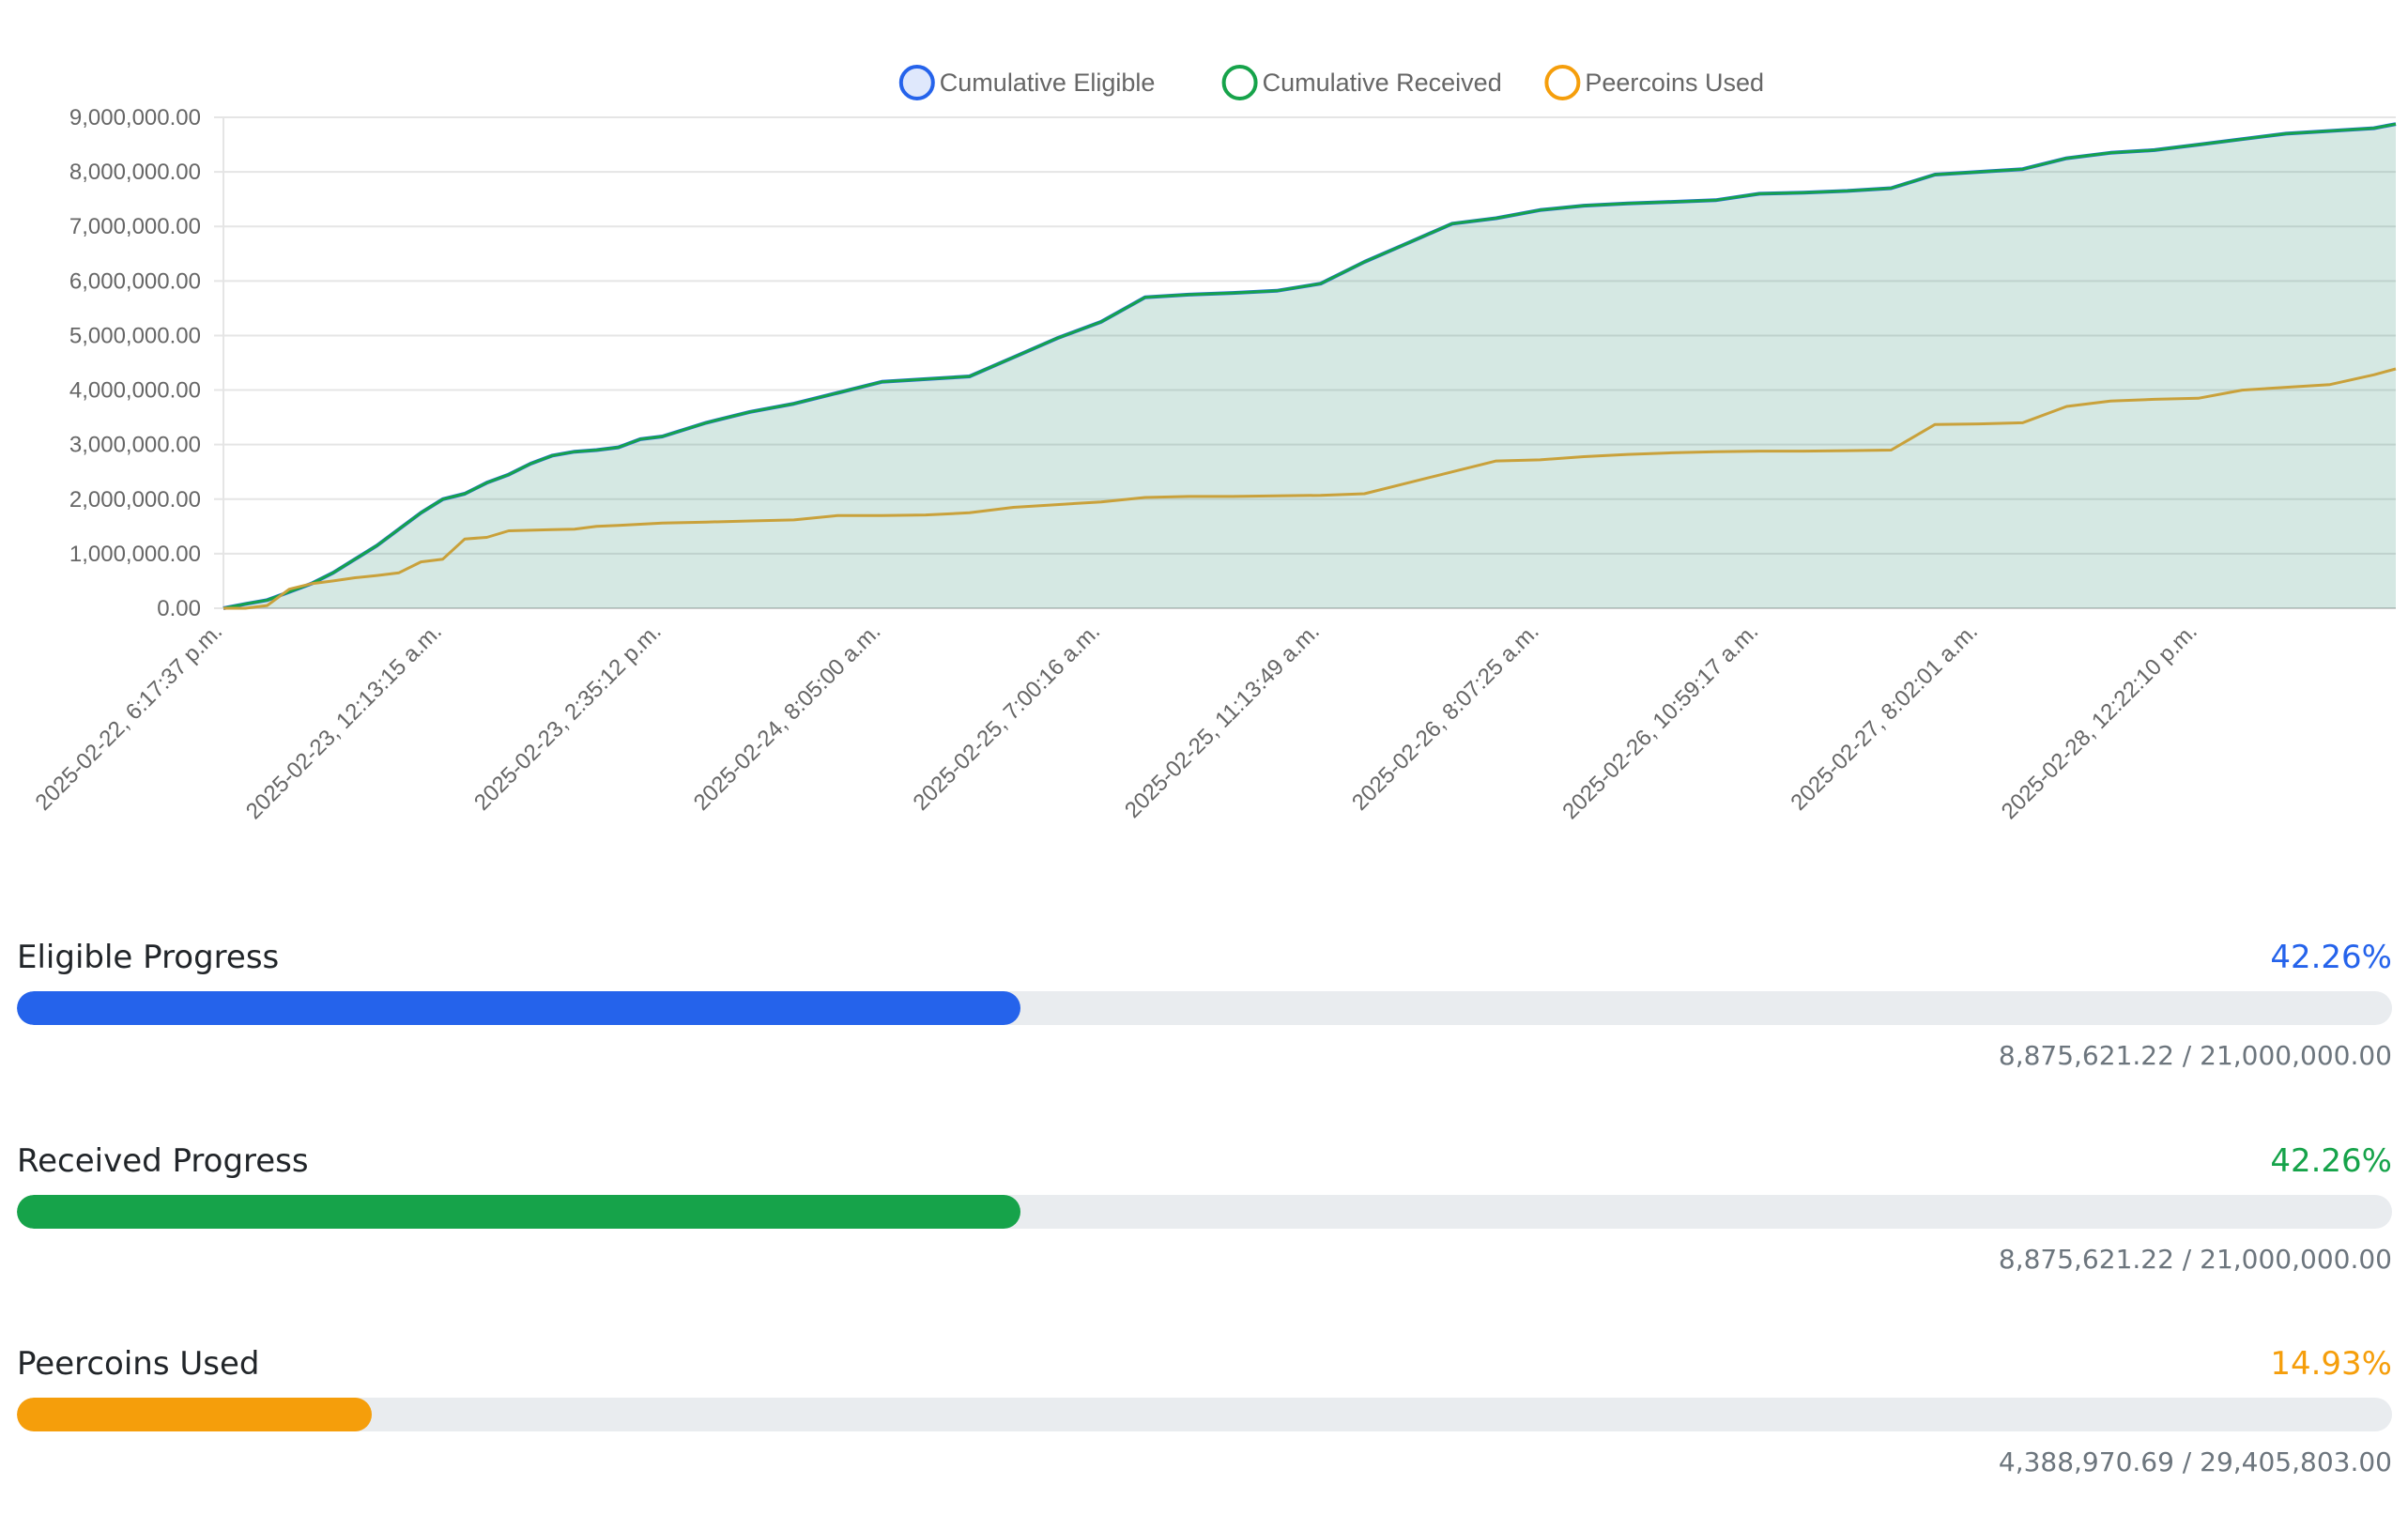  I want to click on legend-item: Cumulative Eligible, so click(1027, 82).